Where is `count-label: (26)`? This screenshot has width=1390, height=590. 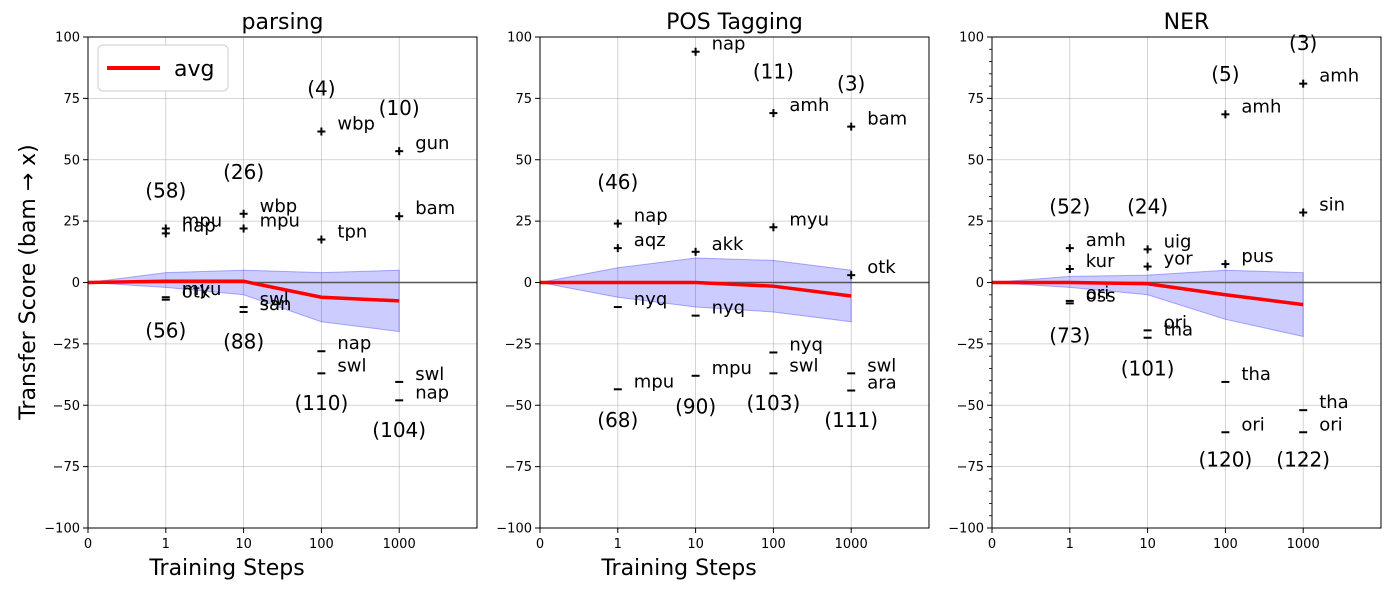 count-label: (26) is located at coordinates (243, 172).